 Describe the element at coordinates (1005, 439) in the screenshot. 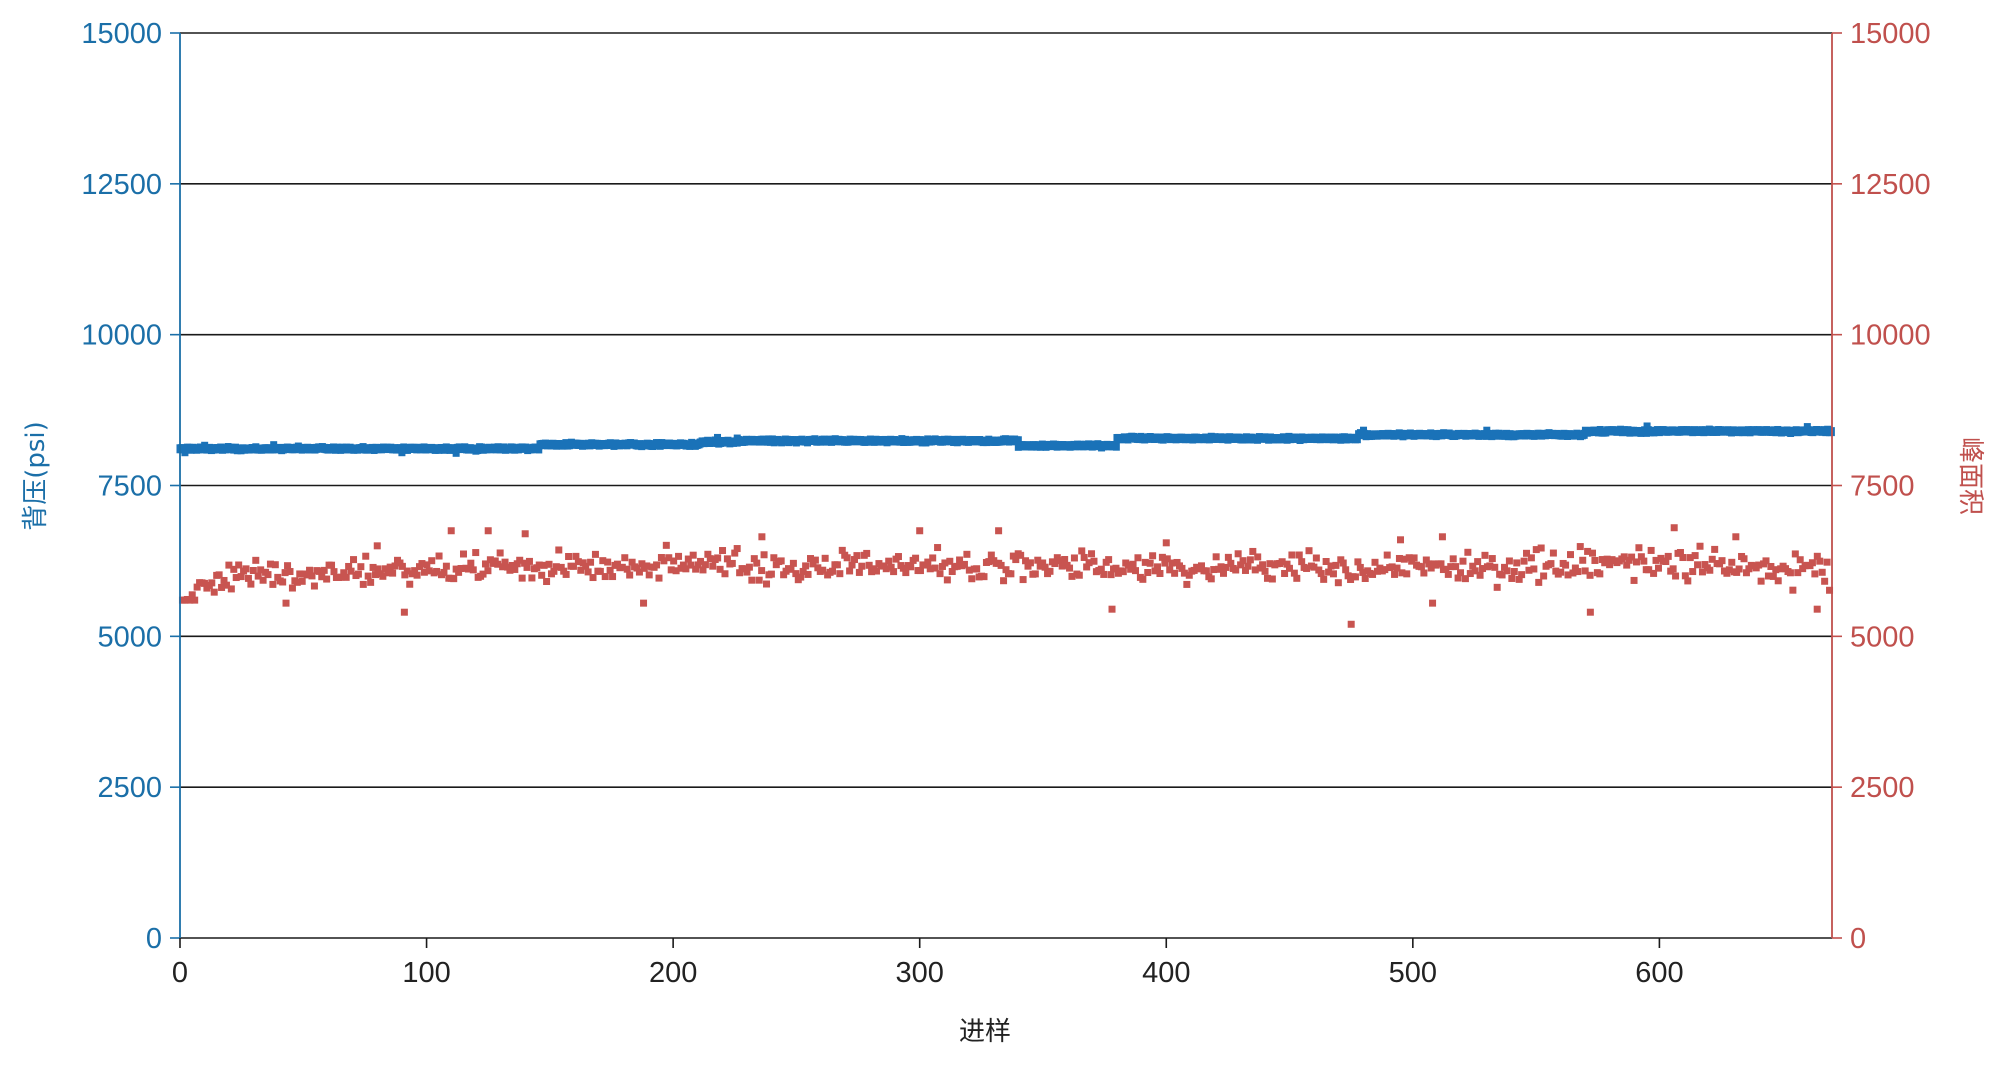

I see `back-pressure-series` at that location.